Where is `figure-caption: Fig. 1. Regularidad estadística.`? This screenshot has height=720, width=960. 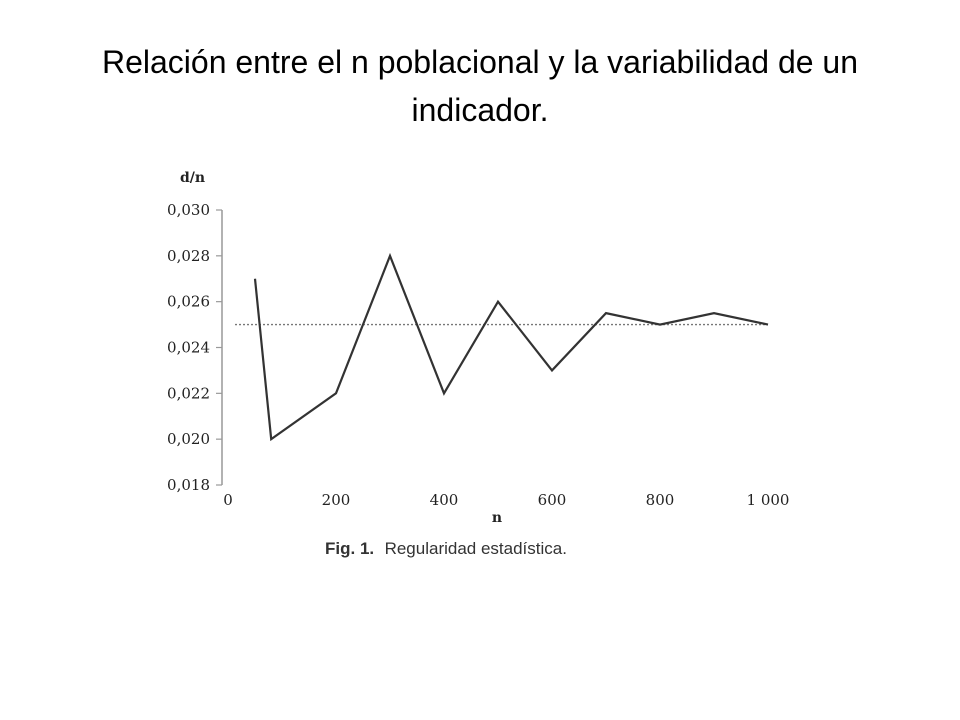
figure-caption: Fig. 1. Regularidad estadística. is located at coordinates (446, 548).